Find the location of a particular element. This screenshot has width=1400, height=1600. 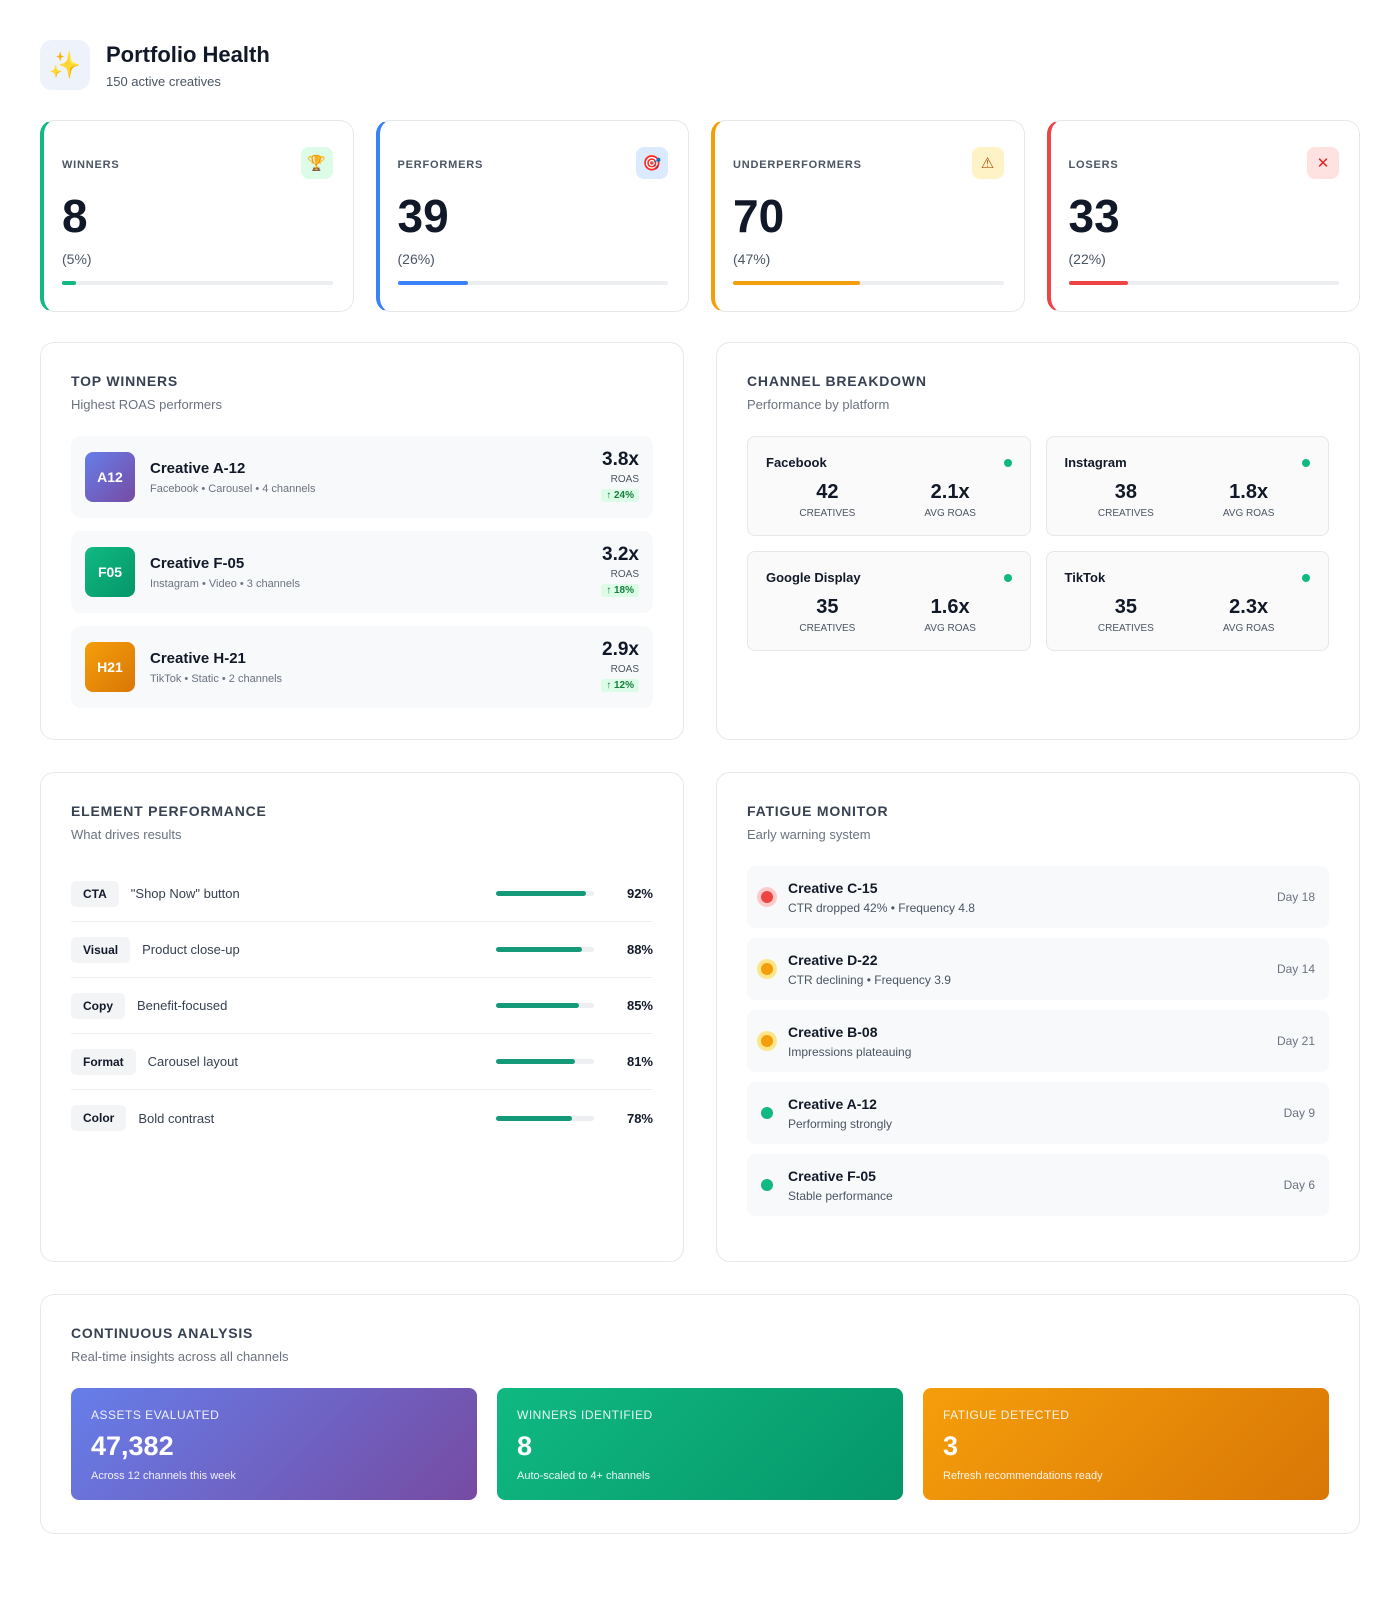

target-icon: 🎯 is located at coordinates (652, 163).